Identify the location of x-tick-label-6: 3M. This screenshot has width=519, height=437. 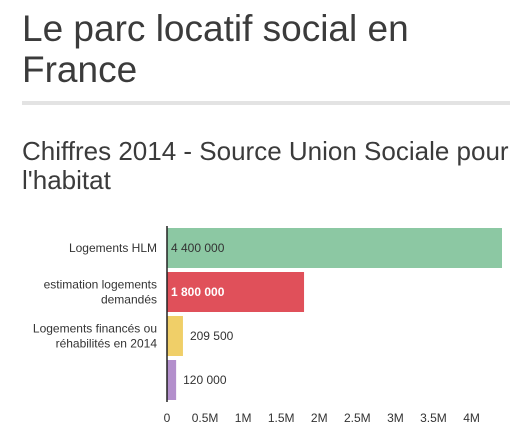
(395, 418).